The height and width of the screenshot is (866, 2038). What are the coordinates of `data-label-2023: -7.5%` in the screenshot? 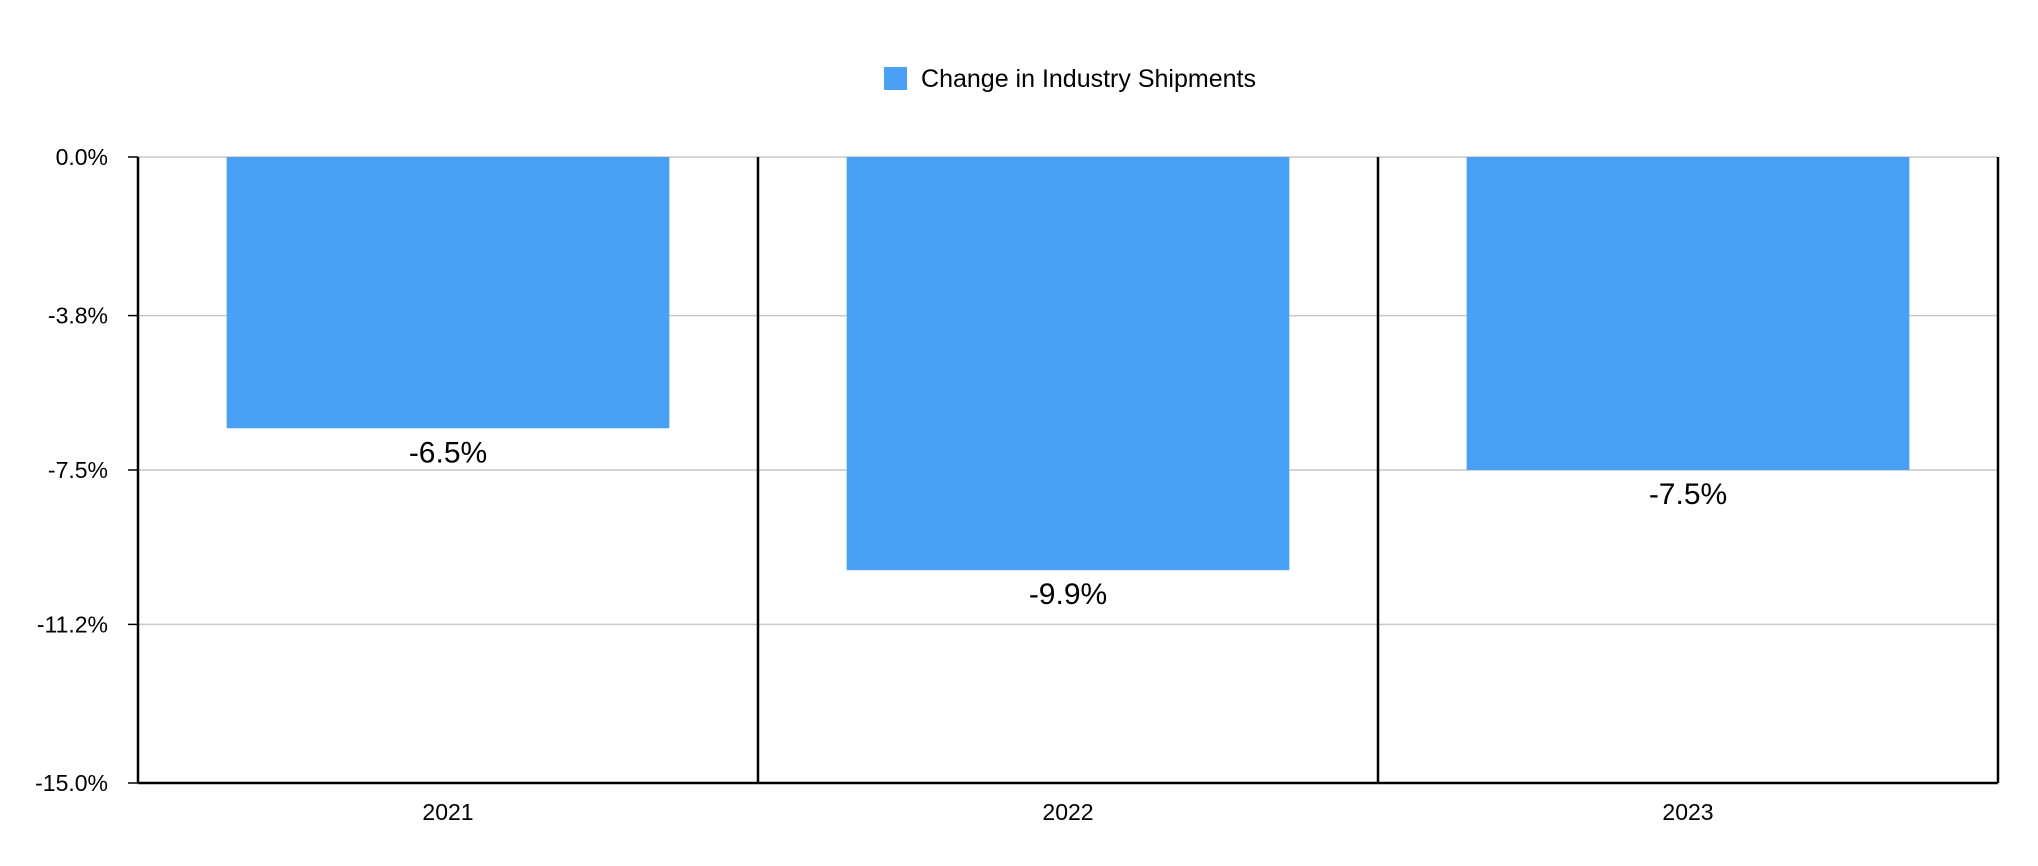 It's located at (1688, 494).